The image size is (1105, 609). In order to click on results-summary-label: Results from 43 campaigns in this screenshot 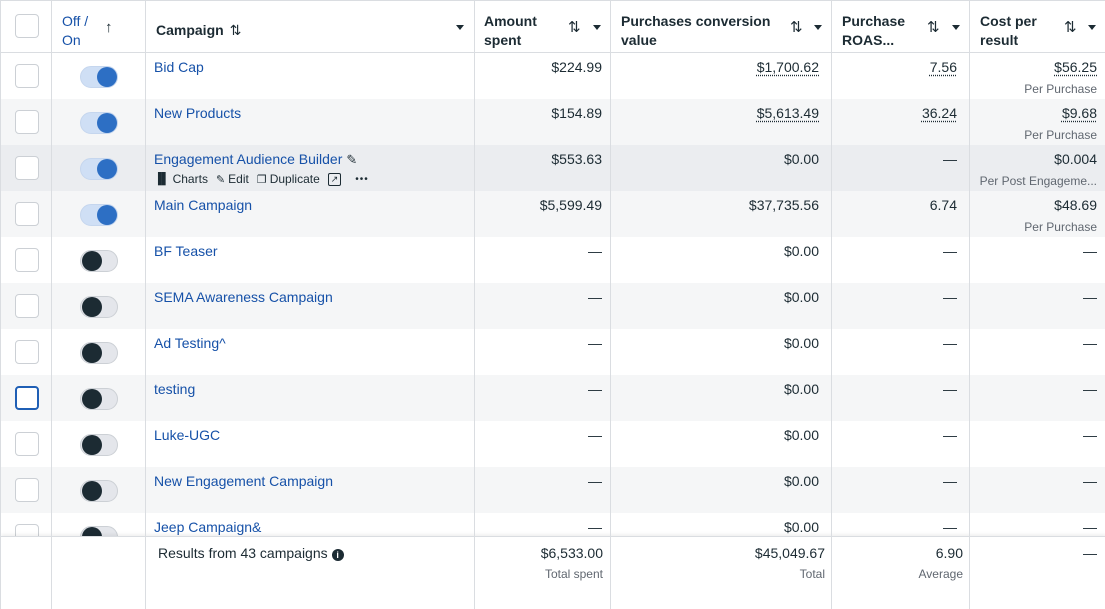, I will do `click(243, 553)`.